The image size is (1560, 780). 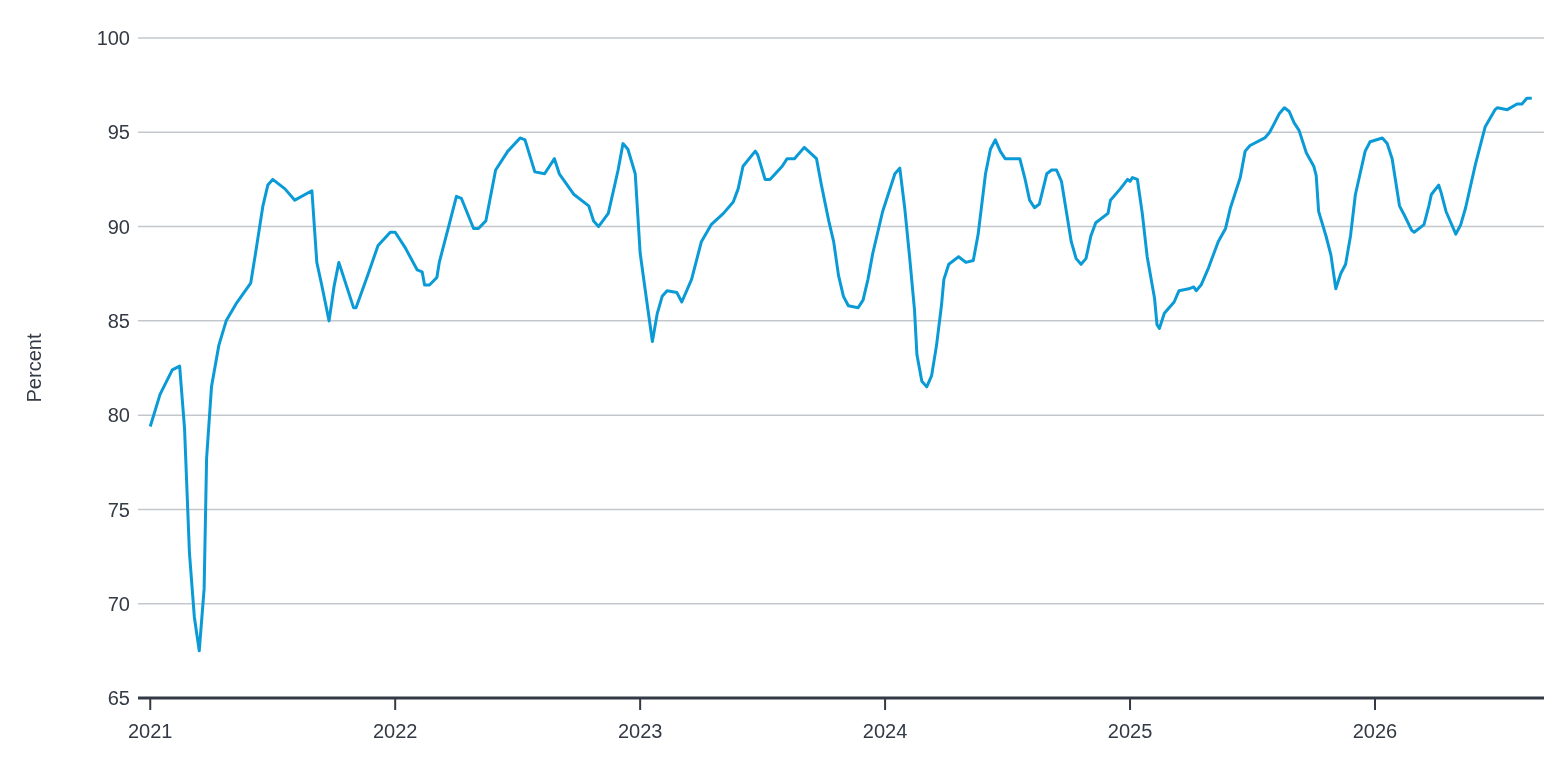 What do you see at coordinates (118, 415) in the screenshot?
I see `y-tick-label: 80` at bounding box center [118, 415].